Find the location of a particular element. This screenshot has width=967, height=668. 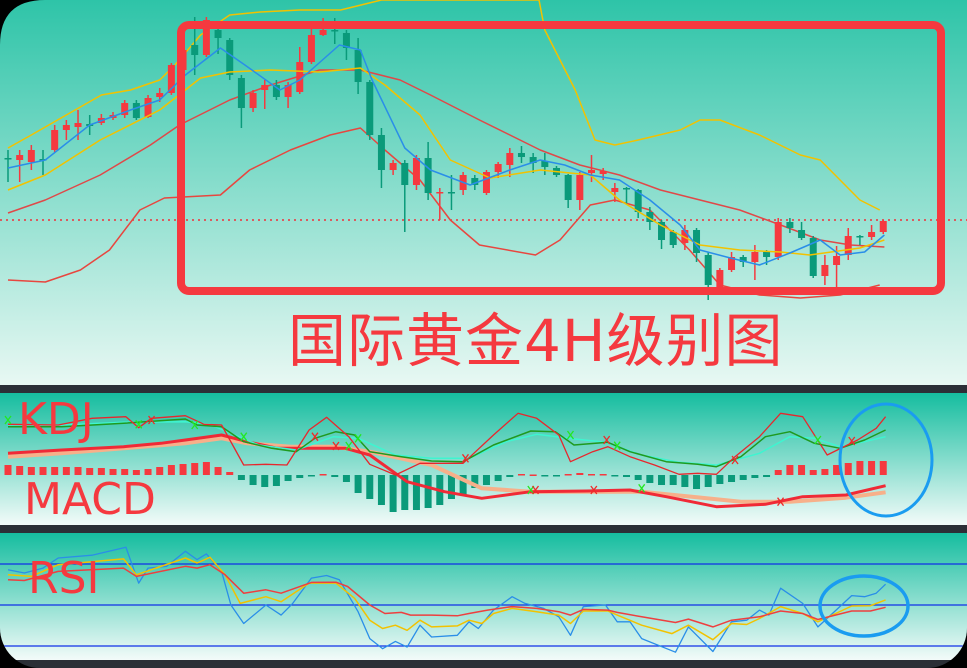

highlight-ellipse-rsi is located at coordinates (864, 606).